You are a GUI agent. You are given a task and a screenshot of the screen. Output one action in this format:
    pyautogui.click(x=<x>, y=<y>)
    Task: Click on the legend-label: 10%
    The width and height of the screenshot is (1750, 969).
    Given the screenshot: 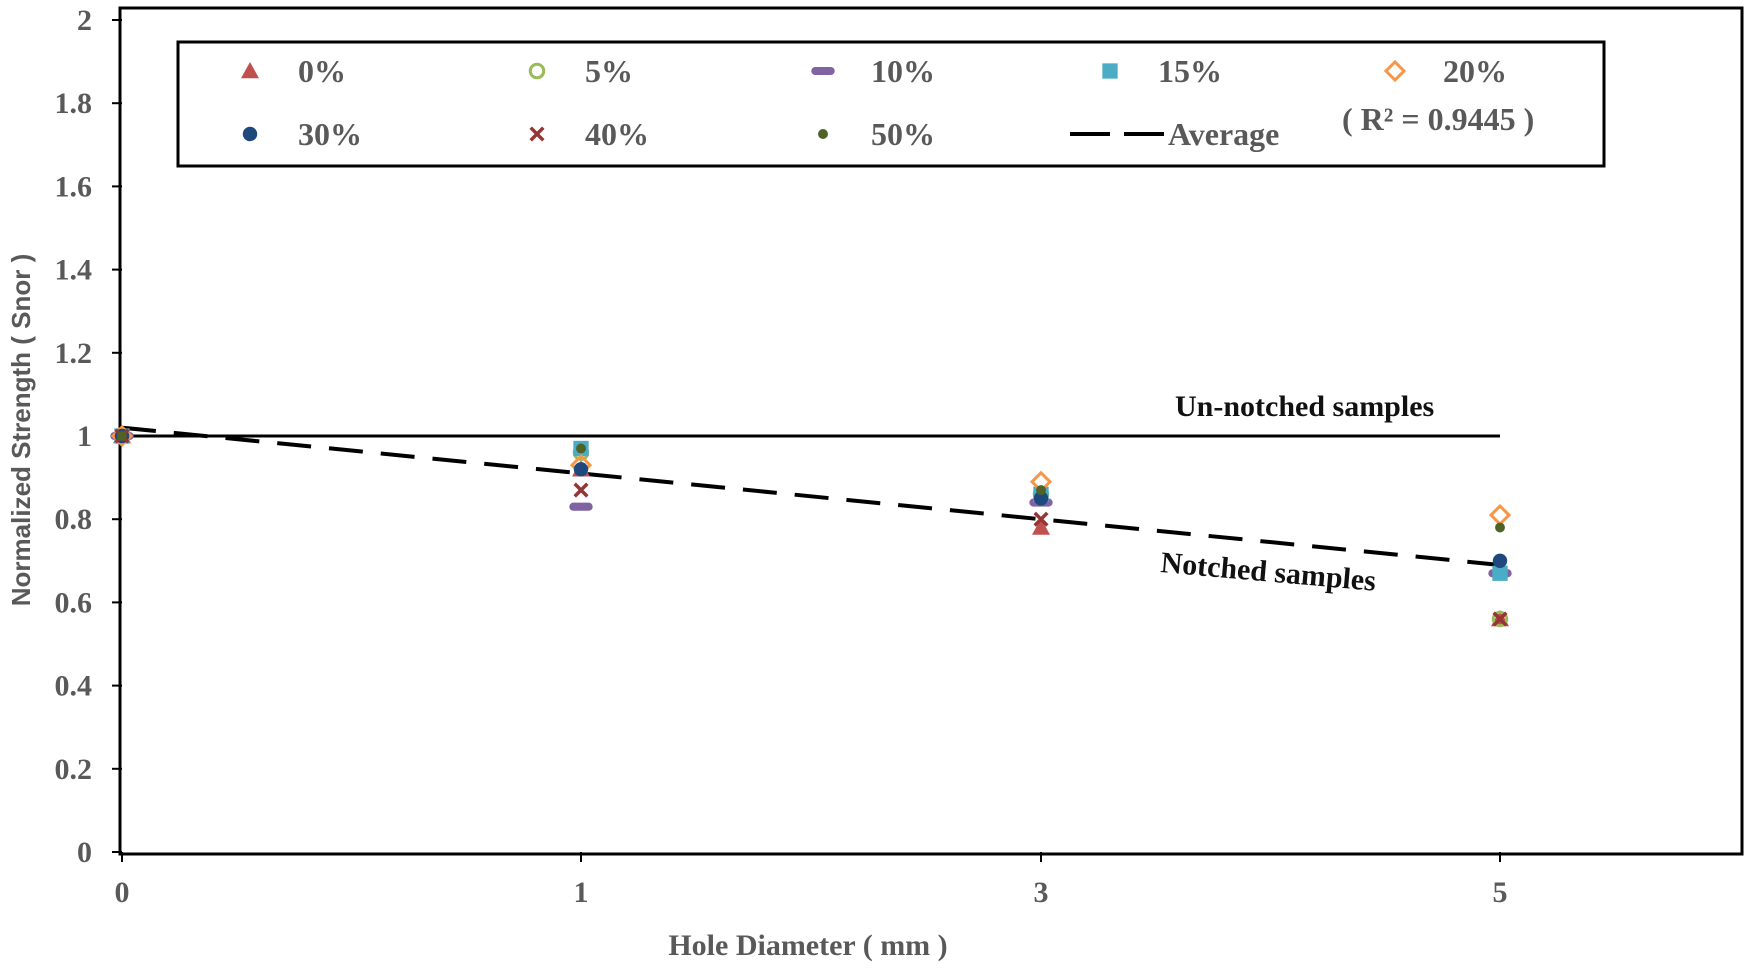 What is the action you would take?
    pyautogui.click(x=903, y=71)
    